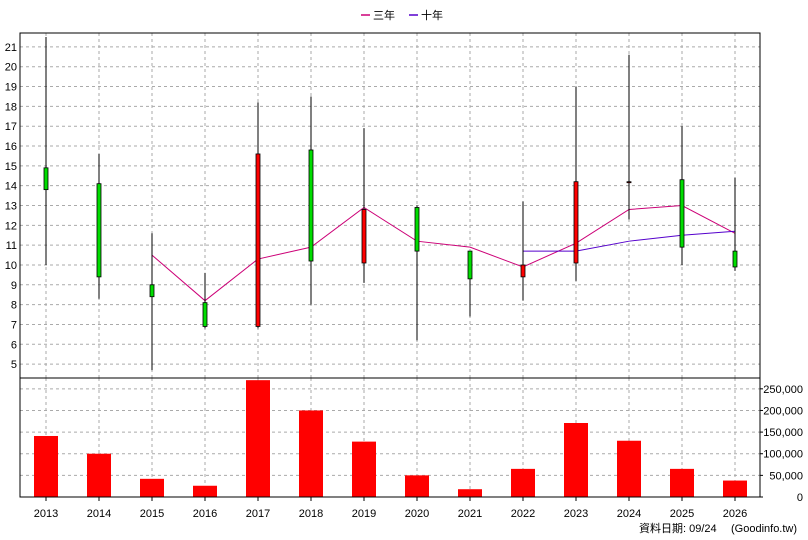 The image size is (808, 540). I want to click on price-tick-label: 15, so click(11, 167).